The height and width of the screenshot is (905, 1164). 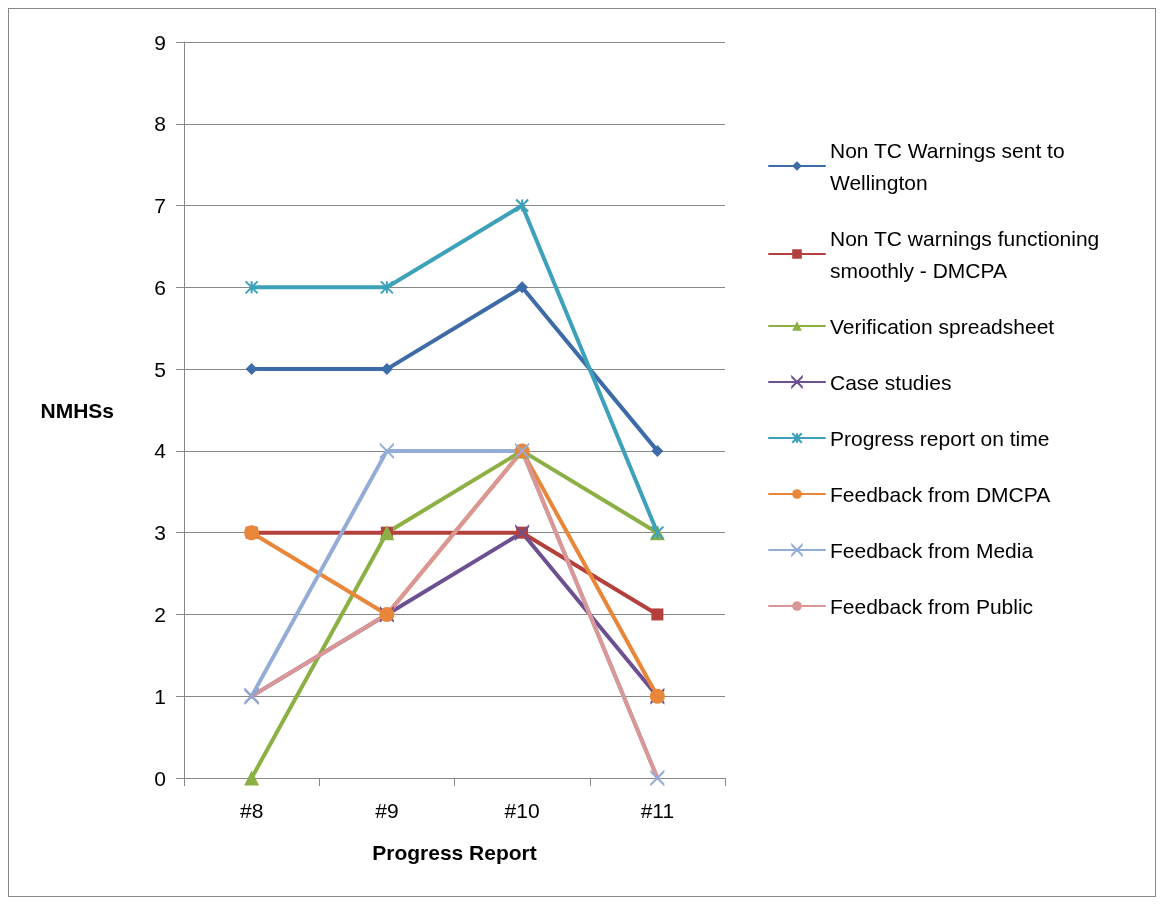 I want to click on legend-label: Case studies, so click(x=891, y=382).